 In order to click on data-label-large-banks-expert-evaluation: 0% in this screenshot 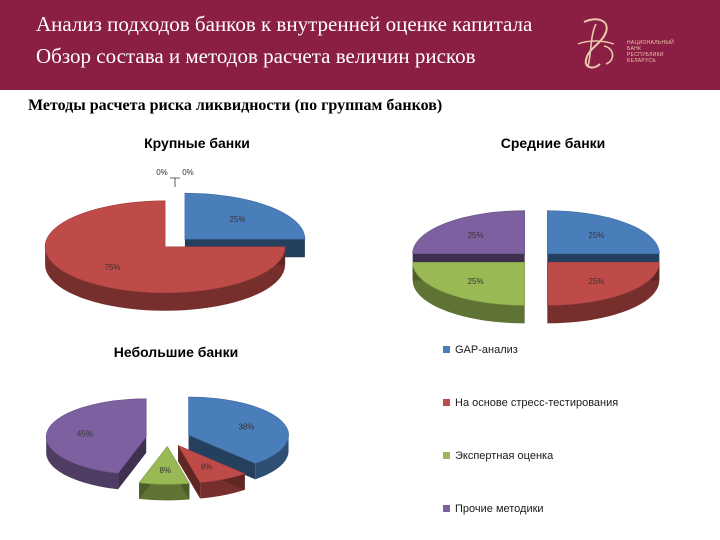, I will do `click(162, 172)`.